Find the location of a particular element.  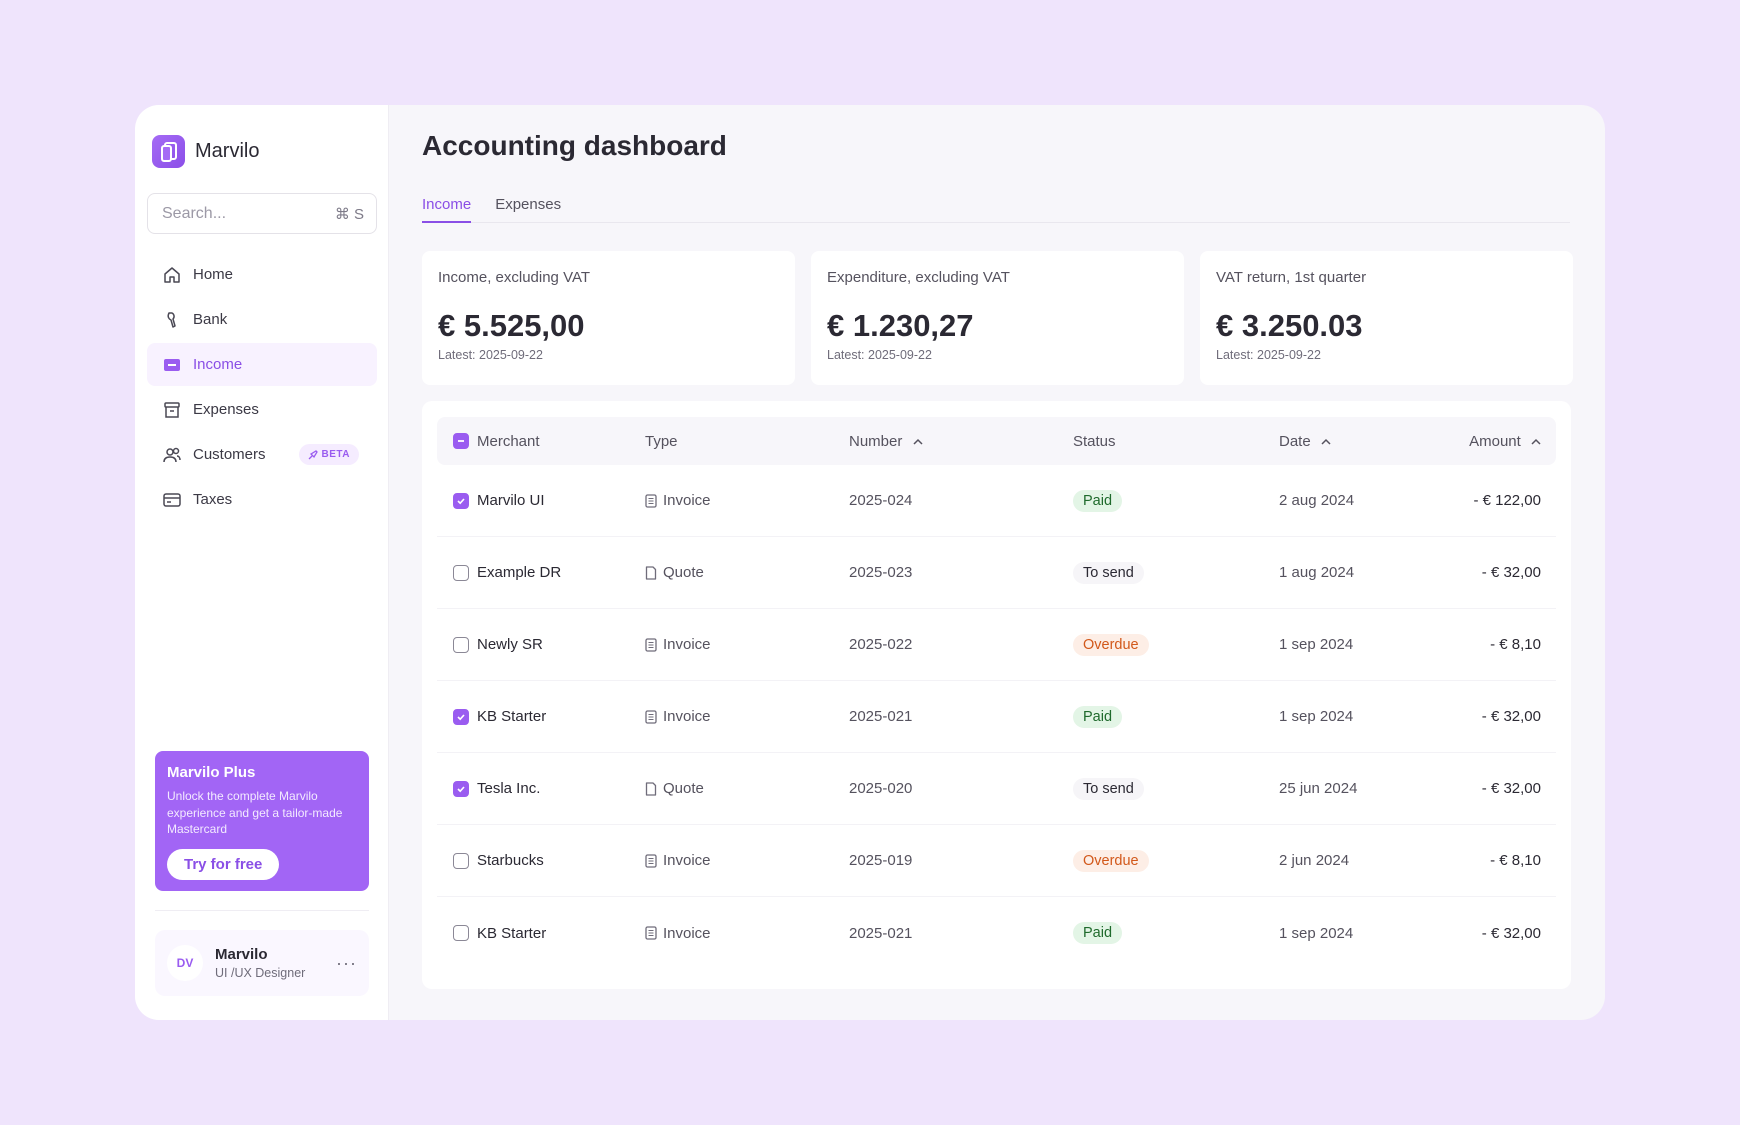

card-value: € 3.250.03 is located at coordinates (1289, 325).